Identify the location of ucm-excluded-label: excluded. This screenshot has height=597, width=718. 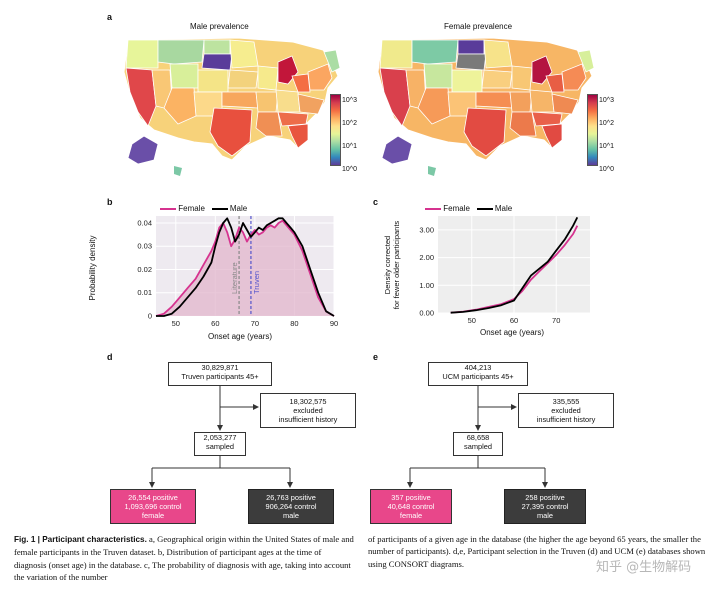
(566, 410).